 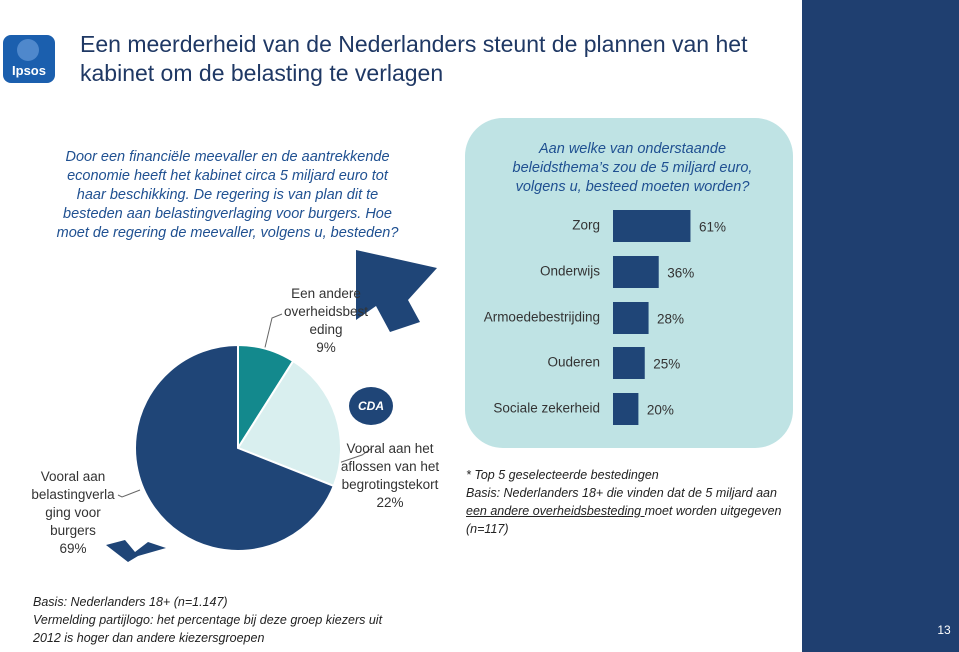 What do you see at coordinates (136, 551) in the screenshot?
I see `bird-icon` at bounding box center [136, 551].